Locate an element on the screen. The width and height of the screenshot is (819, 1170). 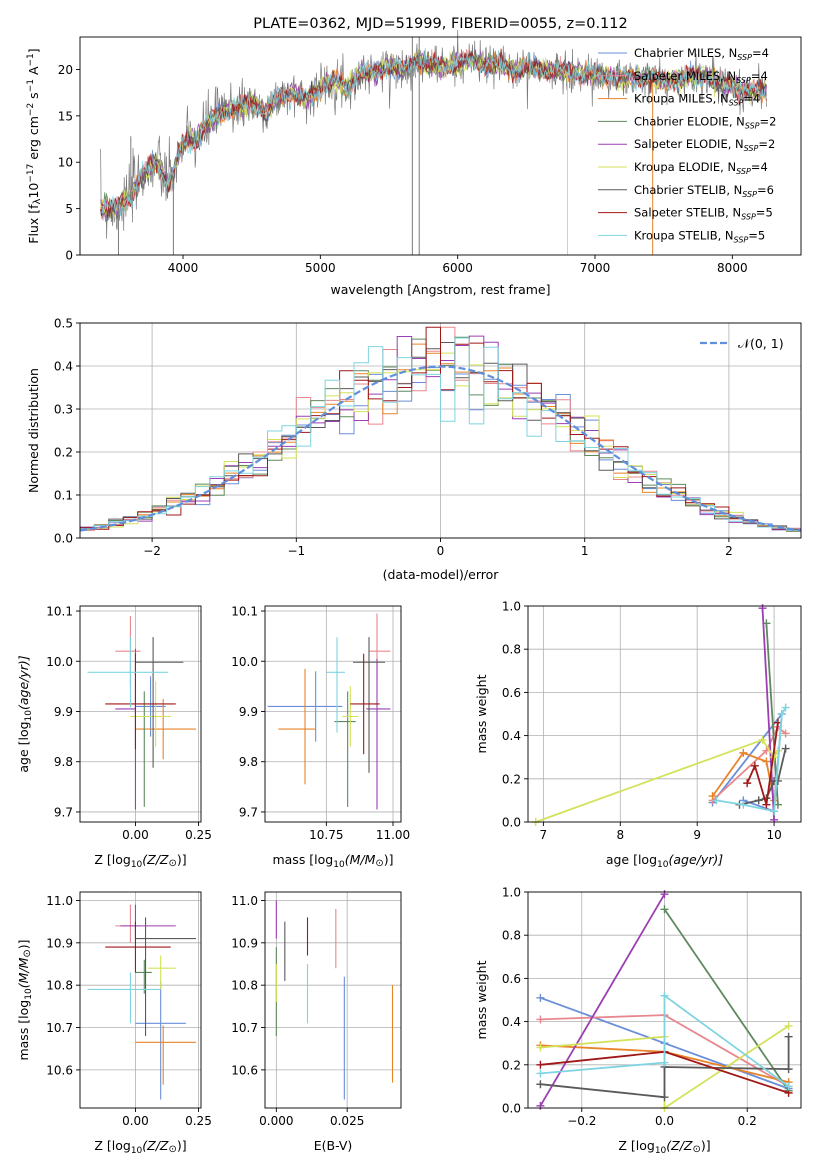
mass-vs-ebv-panel: 0.000 0.025 10.6 10.7 10.8 10.9 11.0 E(B-V) is located at coordinates (316, 1022).